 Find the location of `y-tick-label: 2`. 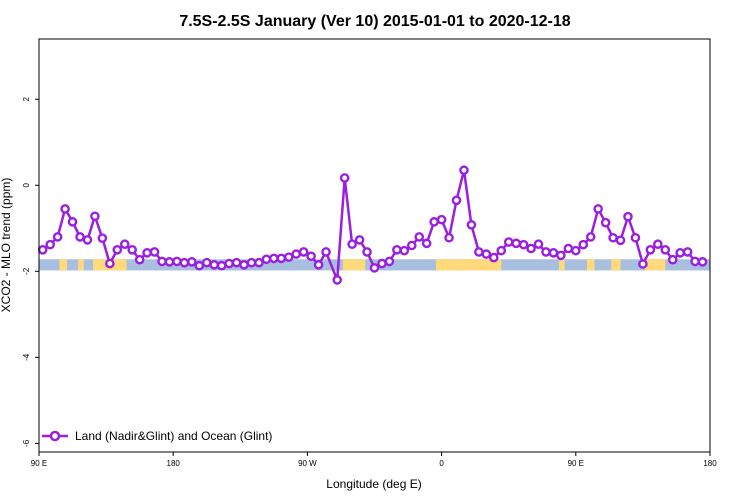

y-tick-label: 2 is located at coordinates (26, 98).